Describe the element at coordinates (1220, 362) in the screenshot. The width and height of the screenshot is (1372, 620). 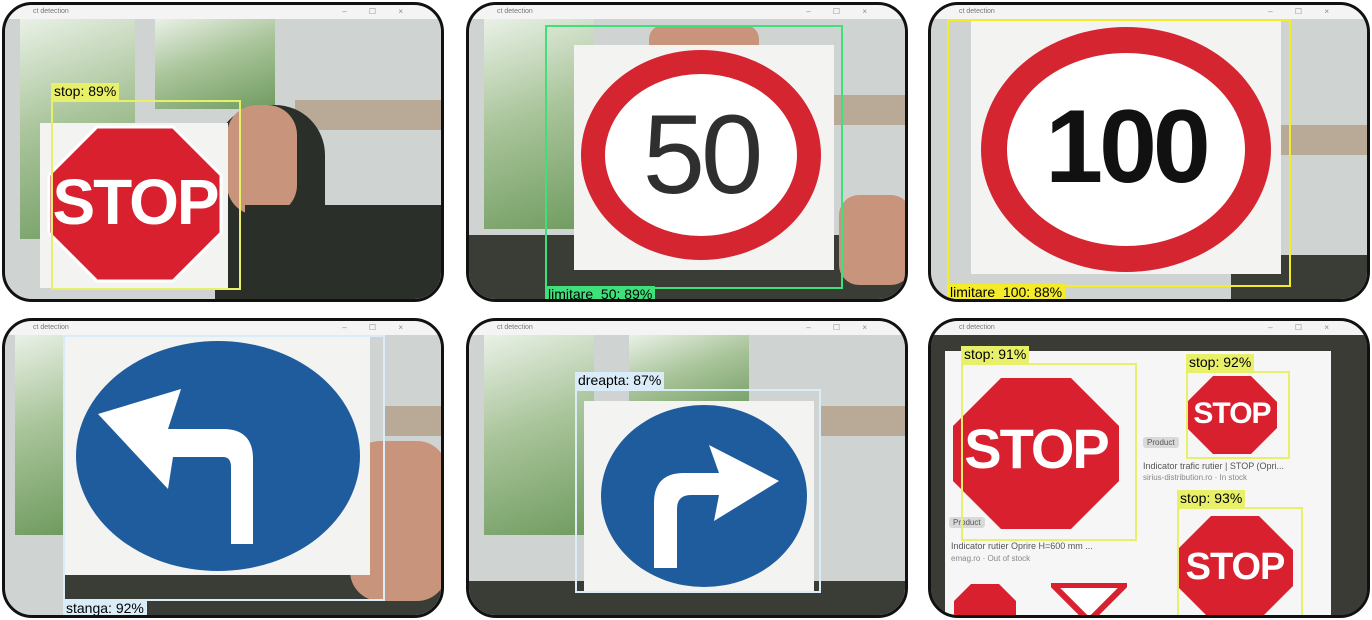
I see `detection-label: stop: 92%` at that location.